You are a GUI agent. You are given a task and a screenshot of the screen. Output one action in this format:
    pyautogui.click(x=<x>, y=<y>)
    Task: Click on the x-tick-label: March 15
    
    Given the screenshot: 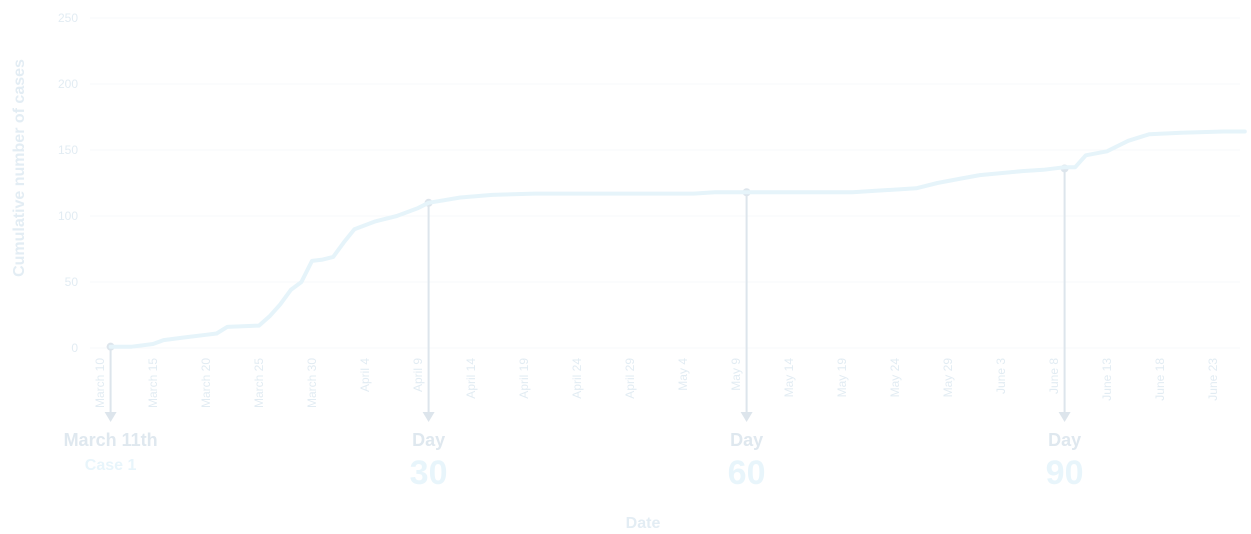 What is the action you would take?
    pyautogui.click(x=153, y=383)
    